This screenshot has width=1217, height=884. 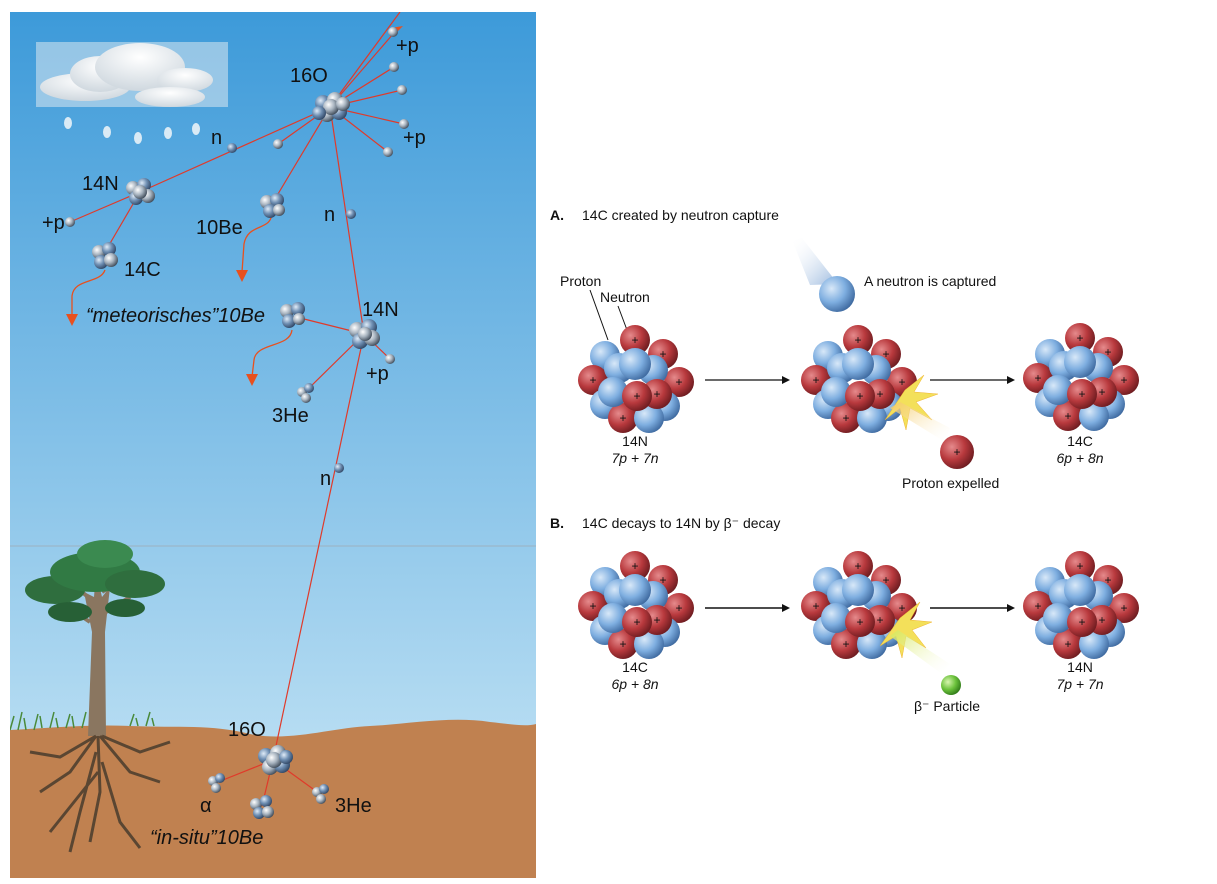 I want to click on neutron-trail, so click(x=815, y=261).